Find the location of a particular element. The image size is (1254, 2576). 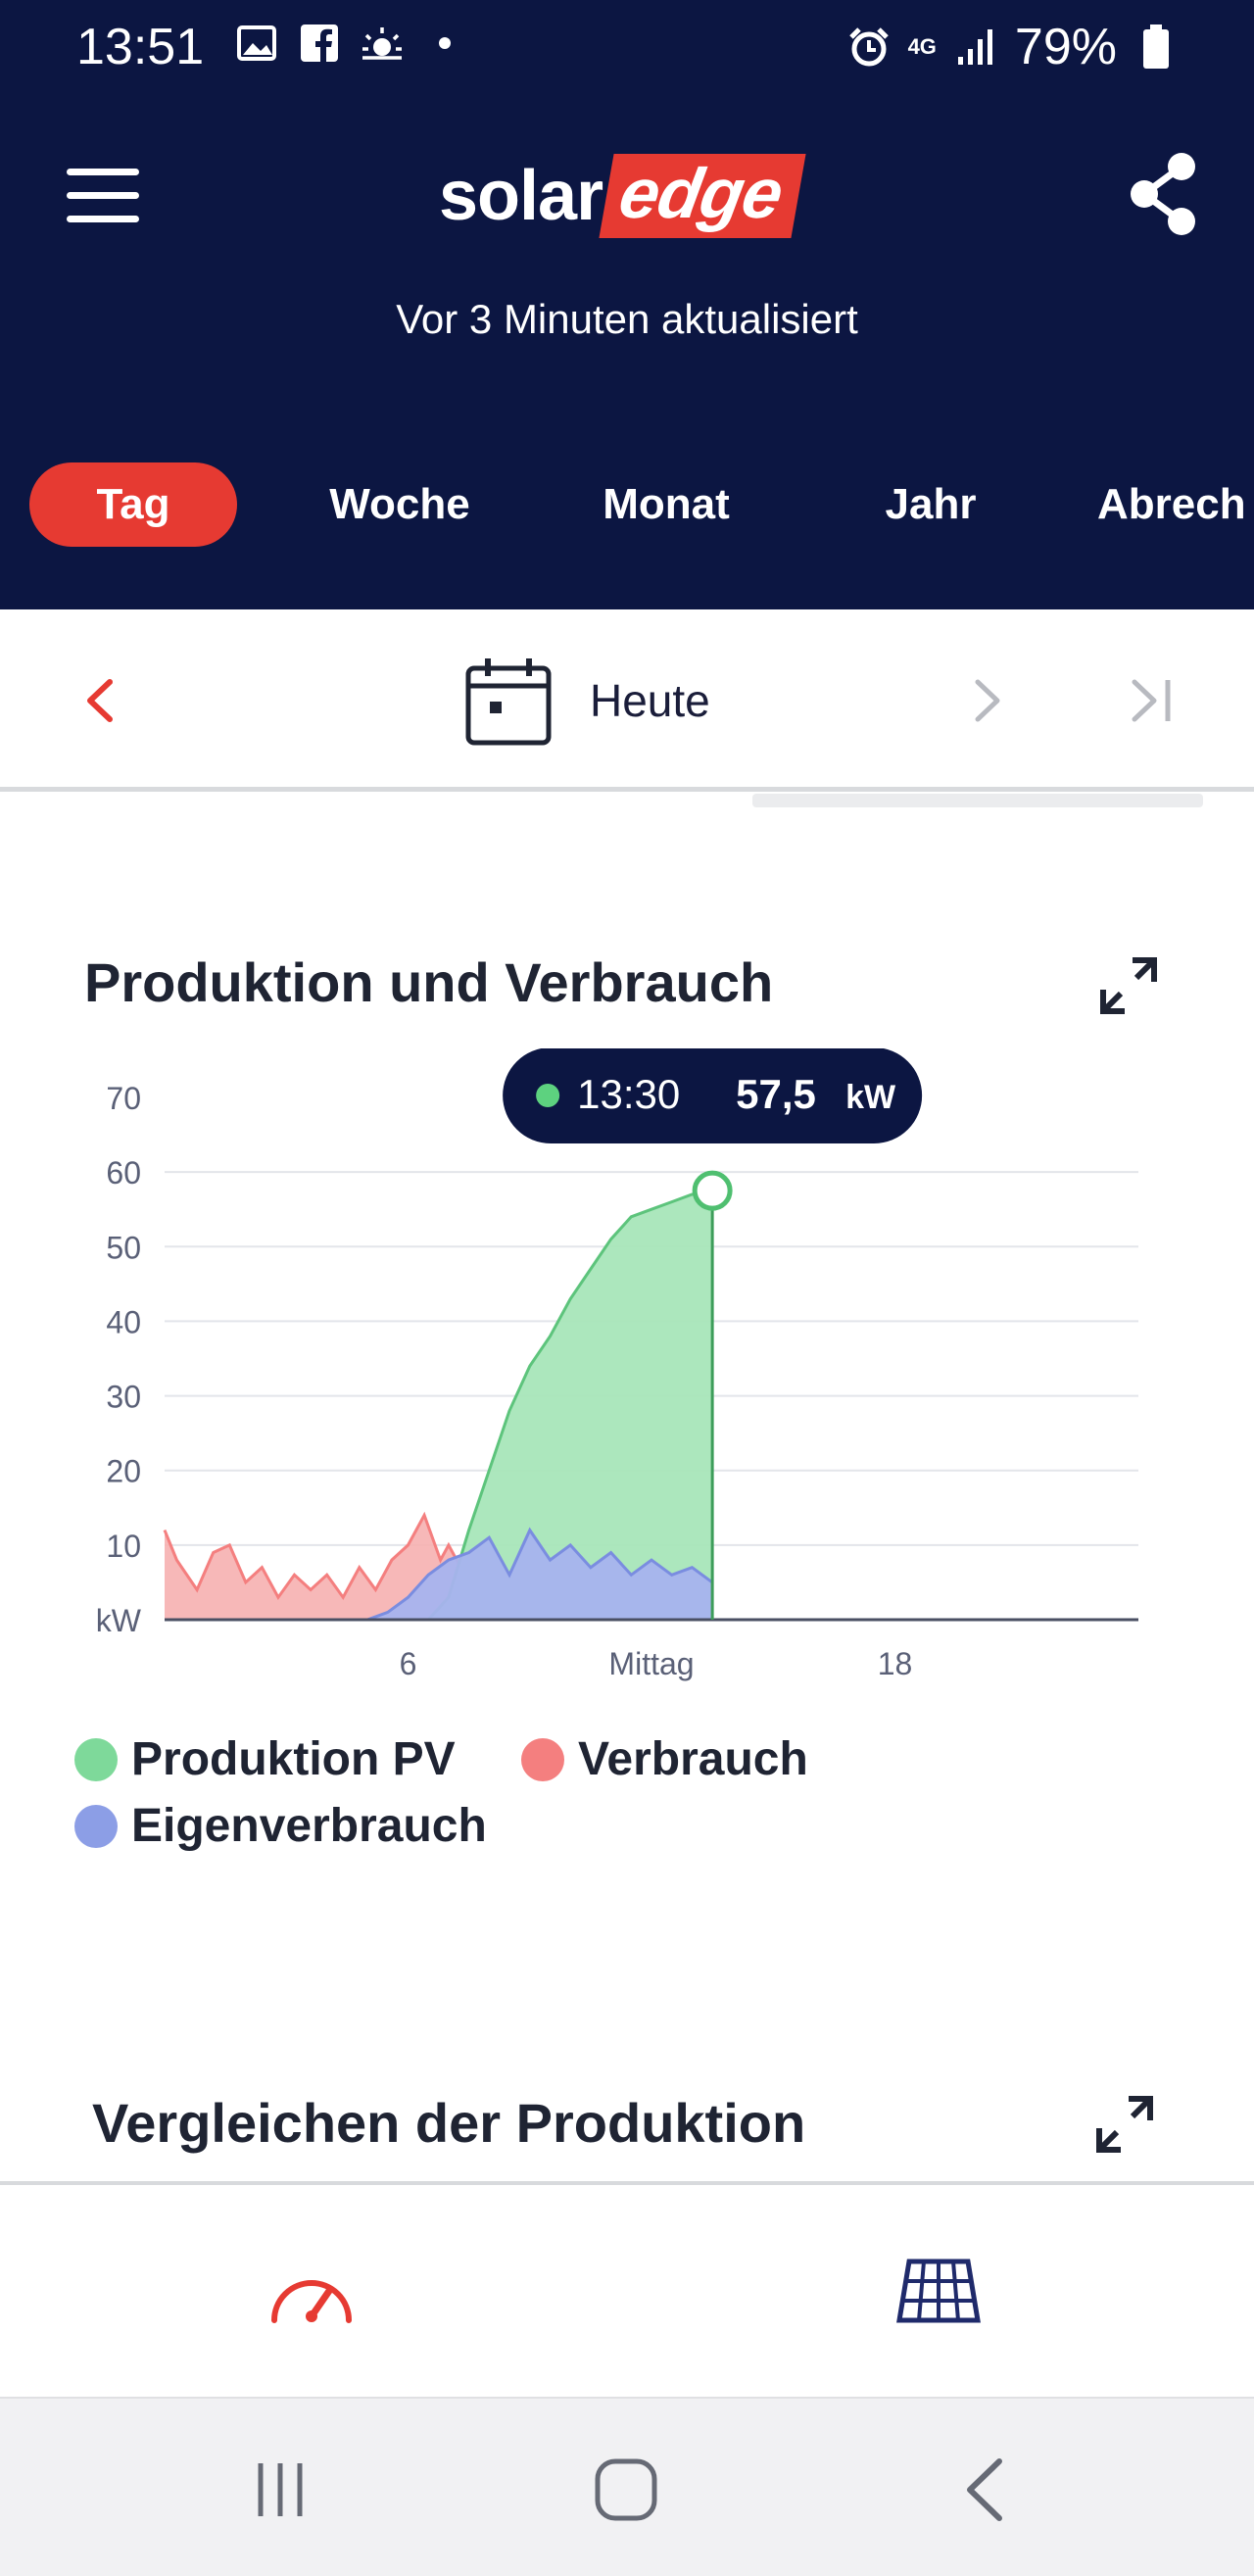

legend-item-self-consumption: Eigenverbrauch is located at coordinates (280, 1826).